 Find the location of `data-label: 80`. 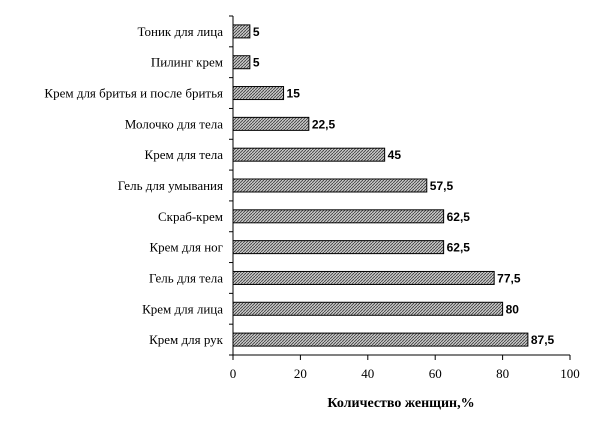

data-label: 80 is located at coordinates (513, 309).